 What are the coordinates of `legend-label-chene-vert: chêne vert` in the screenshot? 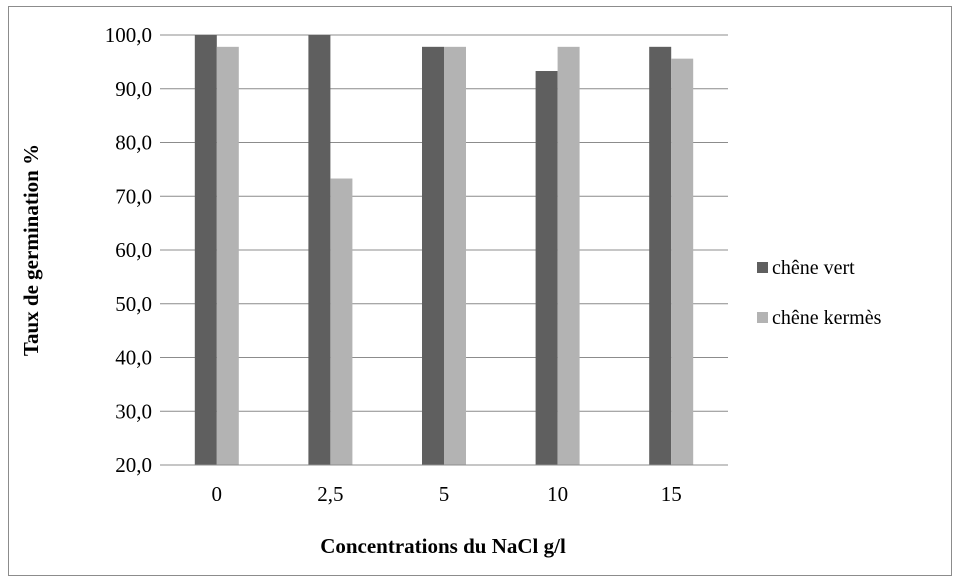 It's located at (813, 268).